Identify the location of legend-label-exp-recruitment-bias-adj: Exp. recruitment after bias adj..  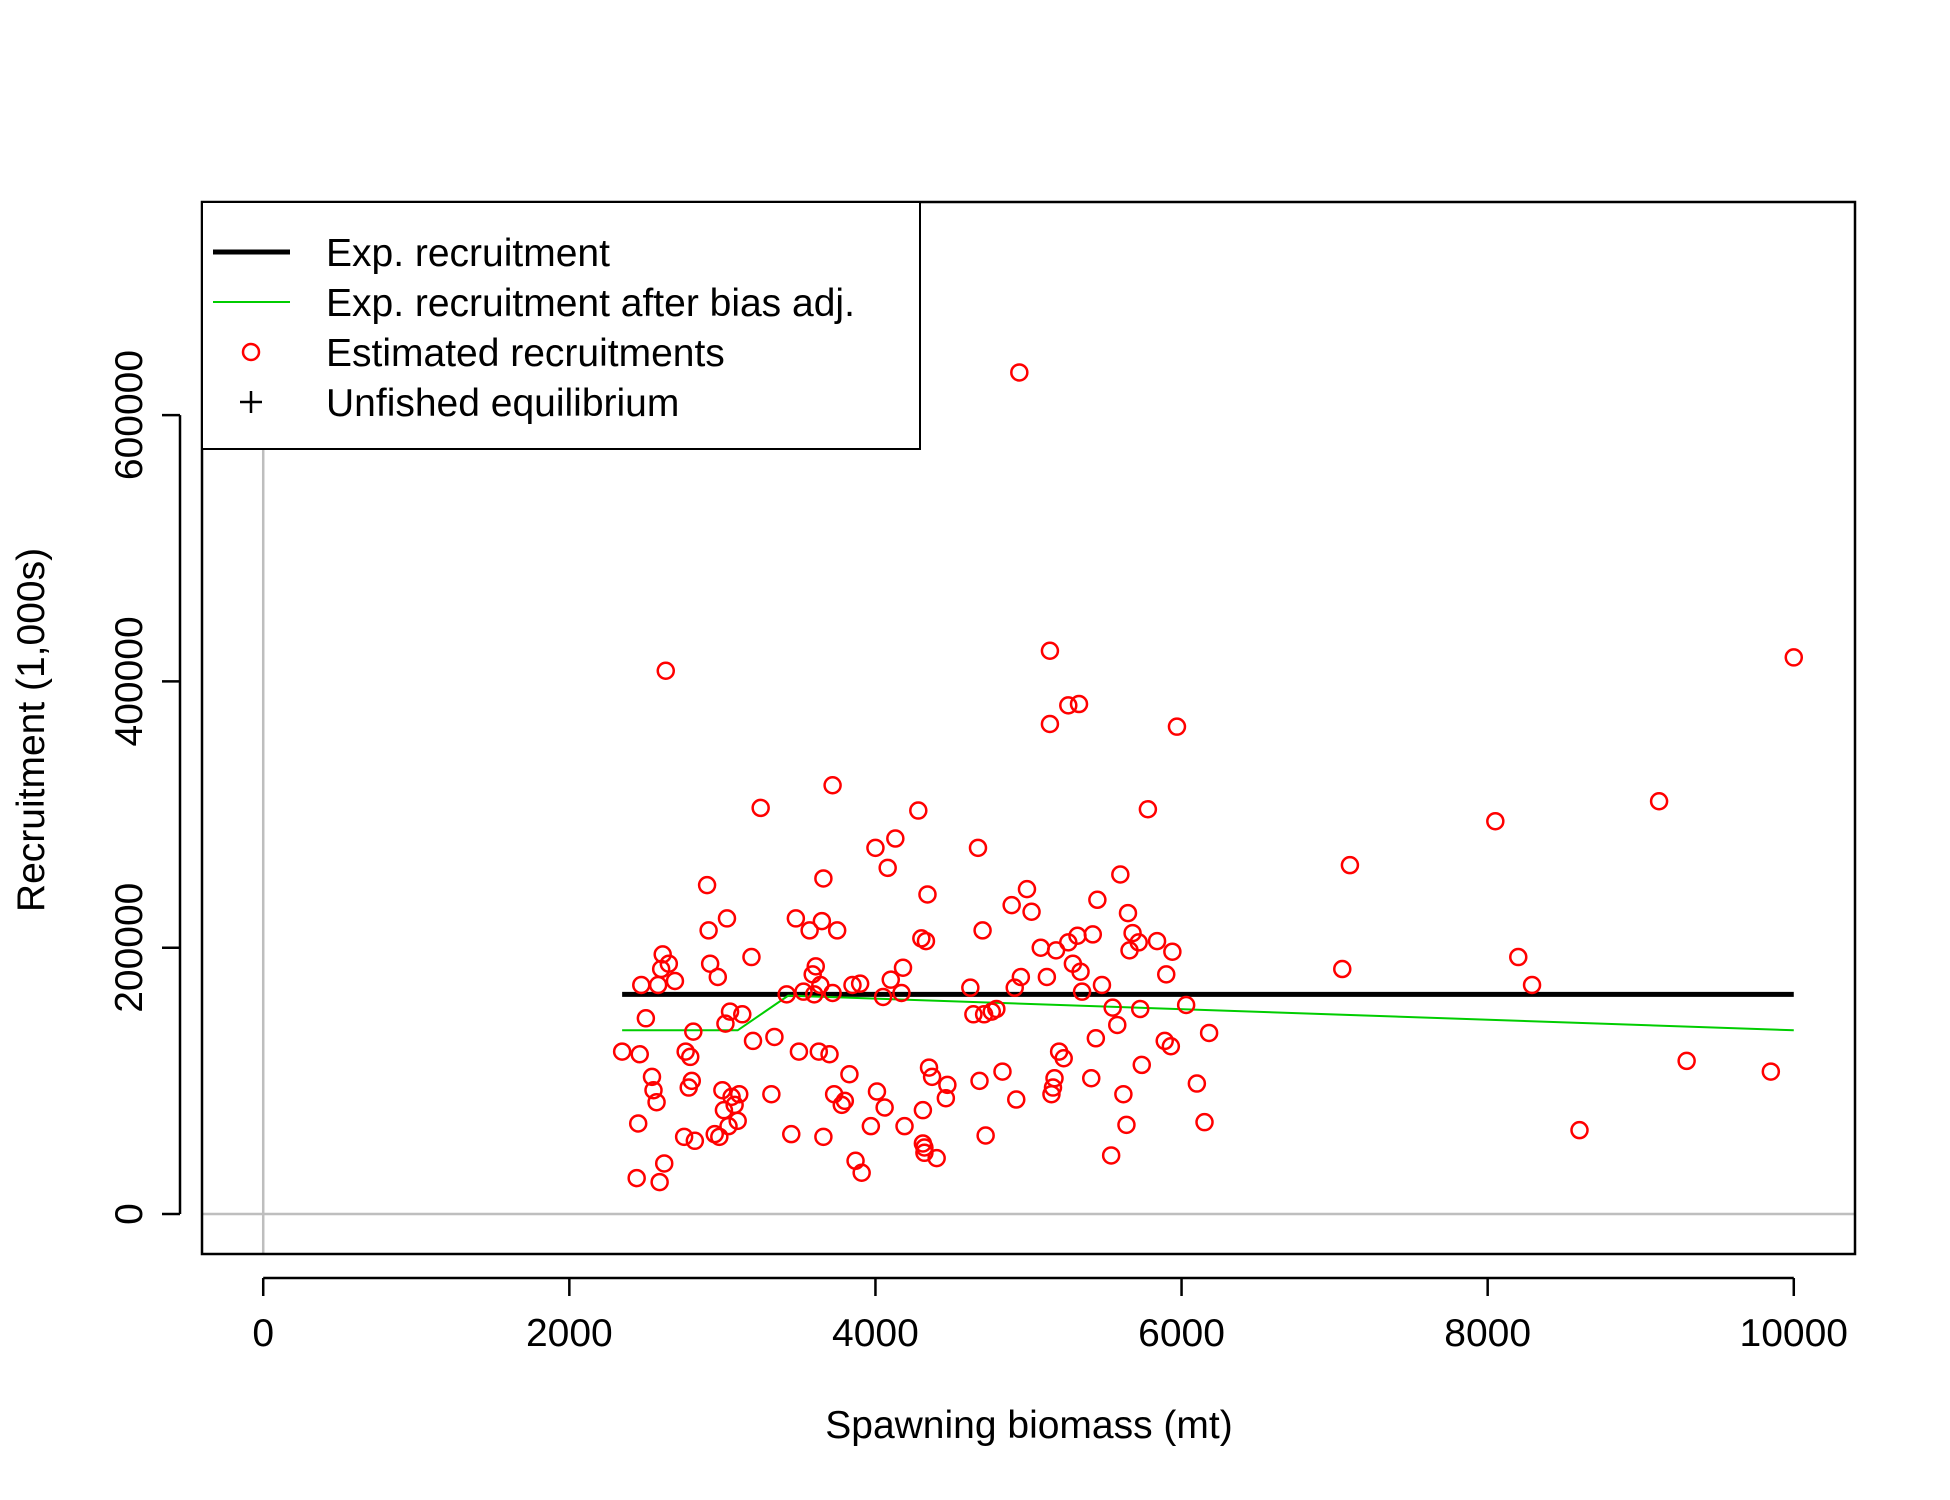
(590, 303).